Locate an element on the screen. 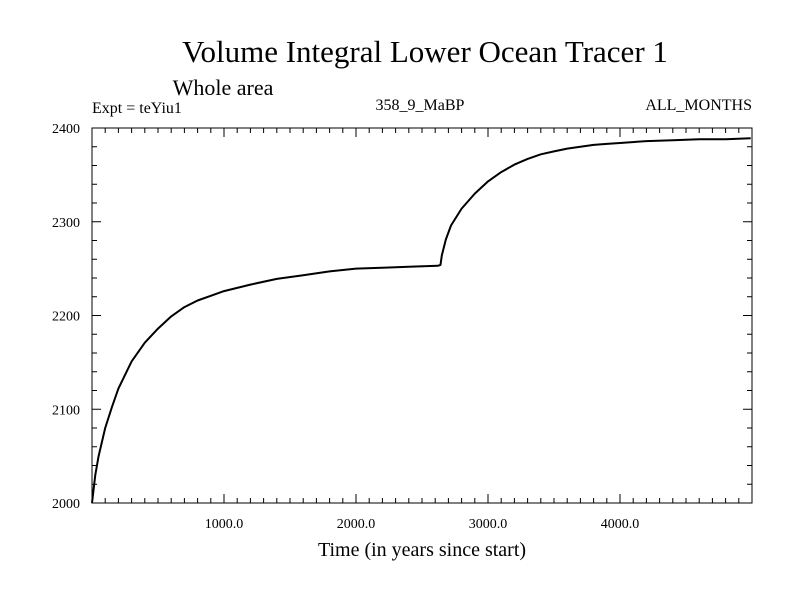 The image size is (800, 600). x-axis-label: Time (in years since start) is located at coordinates (422, 550).